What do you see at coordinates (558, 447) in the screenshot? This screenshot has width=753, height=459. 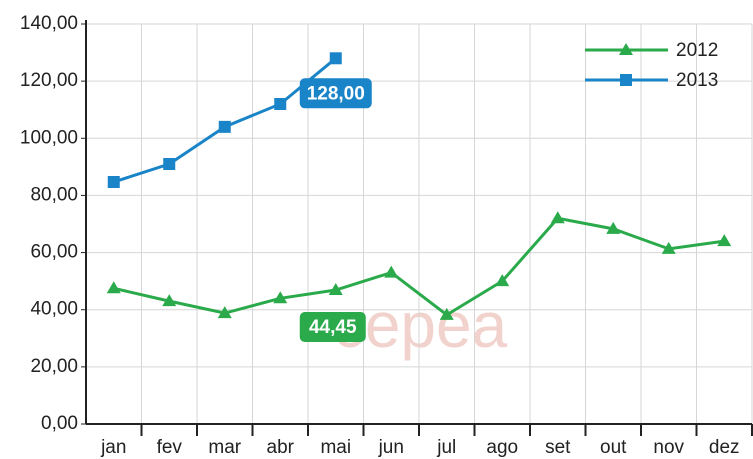 I see `x-tick-label: set` at bounding box center [558, 447].